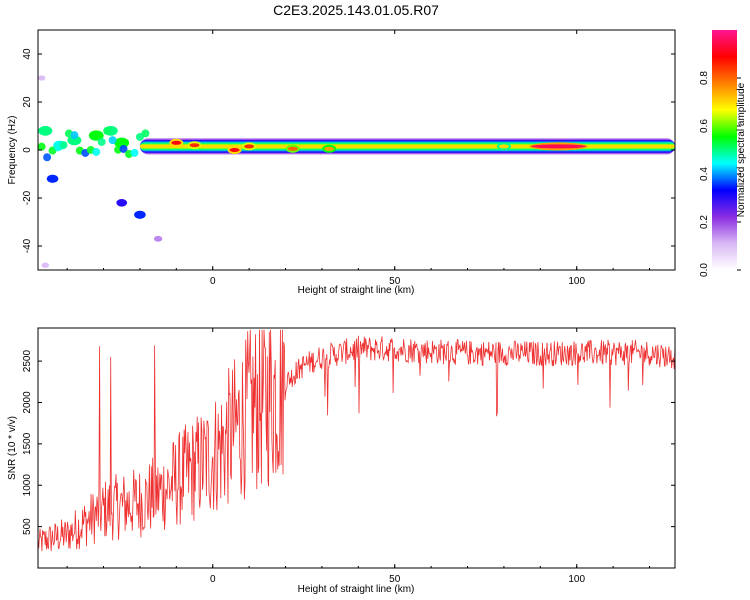 Image resolution: width=750 pixels, height=600 pixels. Describe the element at coordinates (12, 448) in the screenshot. I see `snr-y-label: SNR (10 * v/v)` at that location.